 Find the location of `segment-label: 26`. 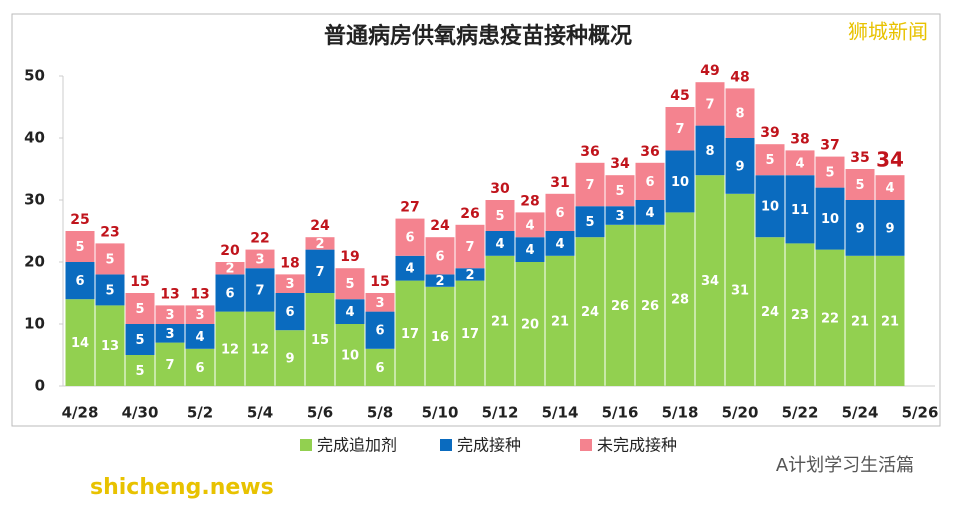

segment-label: 26 is located at coordinates (650, 306).